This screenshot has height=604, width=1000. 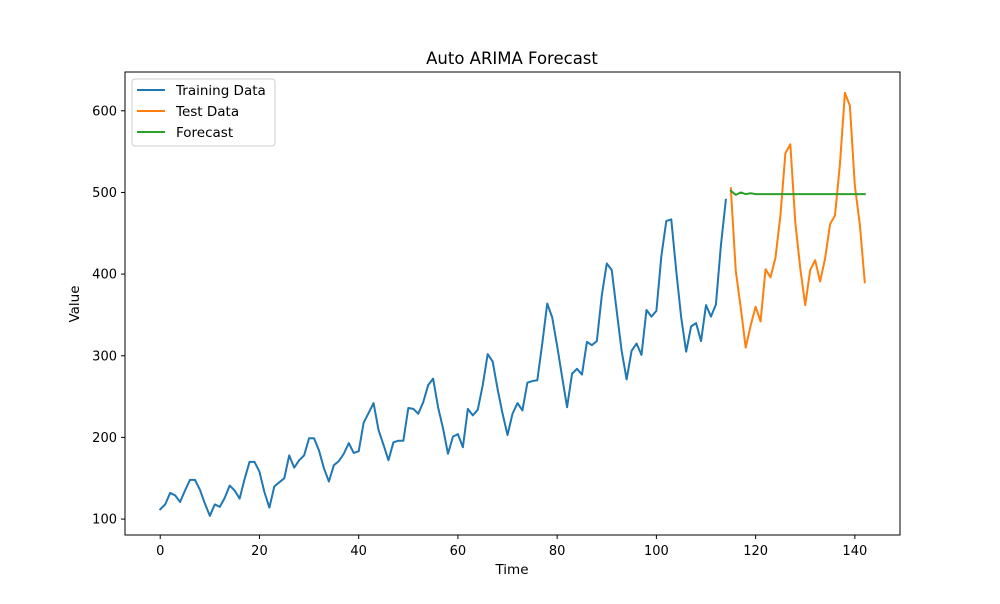 I want to click on y-tick-label: 500, so click(x=104, y=193).